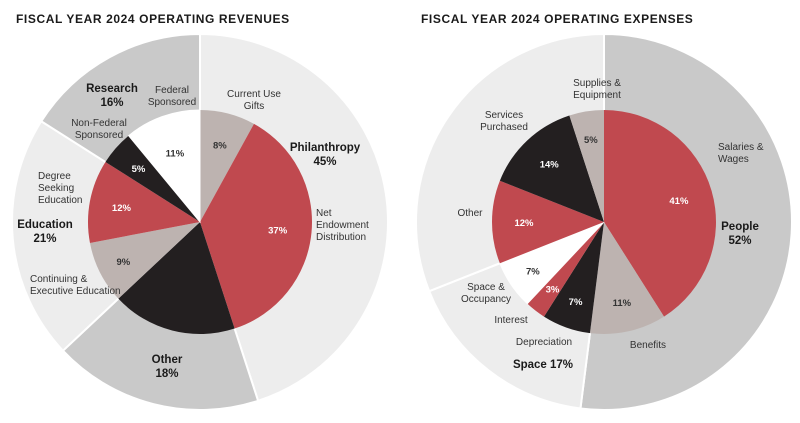 Image resolution: width=800 pixels, height=423 pixels. Describe the element at coordinates (112, 89) in the screenshot. I see `group-name-research: Research` at that location.